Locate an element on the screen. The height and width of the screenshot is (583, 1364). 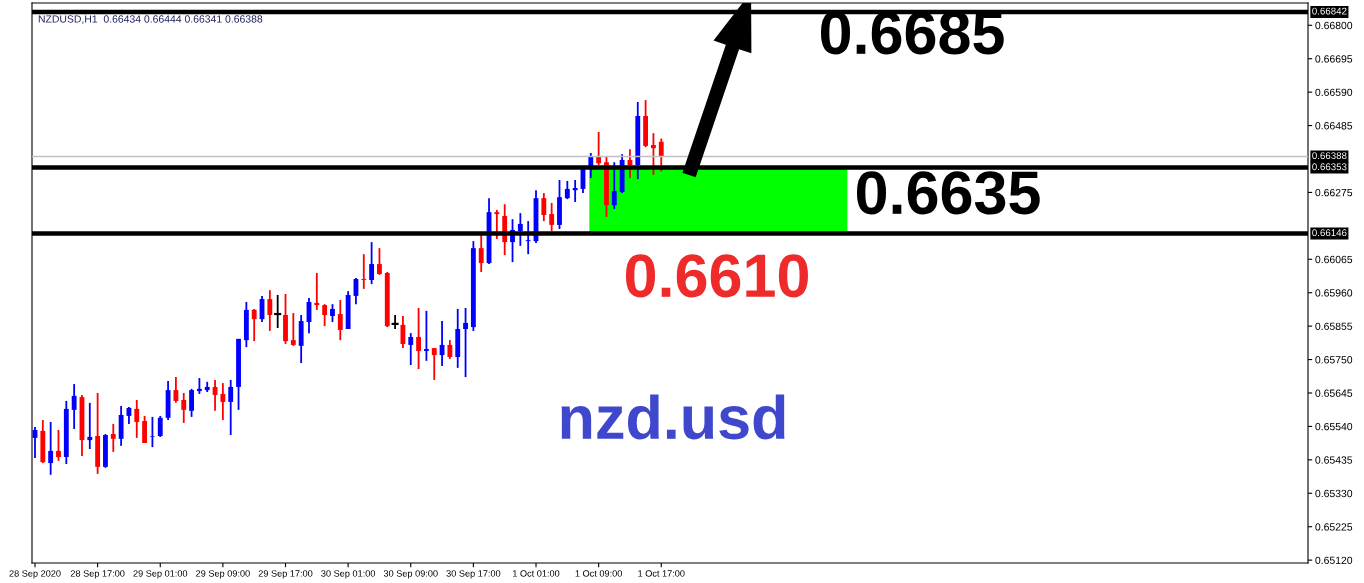
y-tick-label: 0.66695 is located at coordinates (1334, 59).